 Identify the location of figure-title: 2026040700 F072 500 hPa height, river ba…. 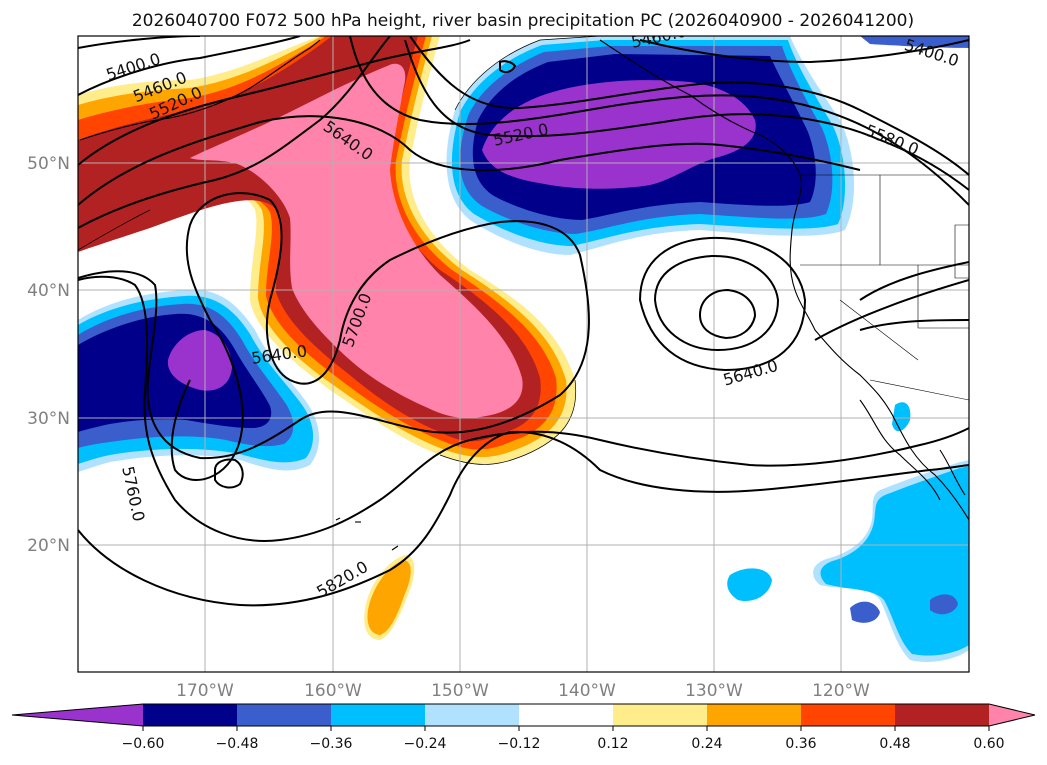
(523, 21).